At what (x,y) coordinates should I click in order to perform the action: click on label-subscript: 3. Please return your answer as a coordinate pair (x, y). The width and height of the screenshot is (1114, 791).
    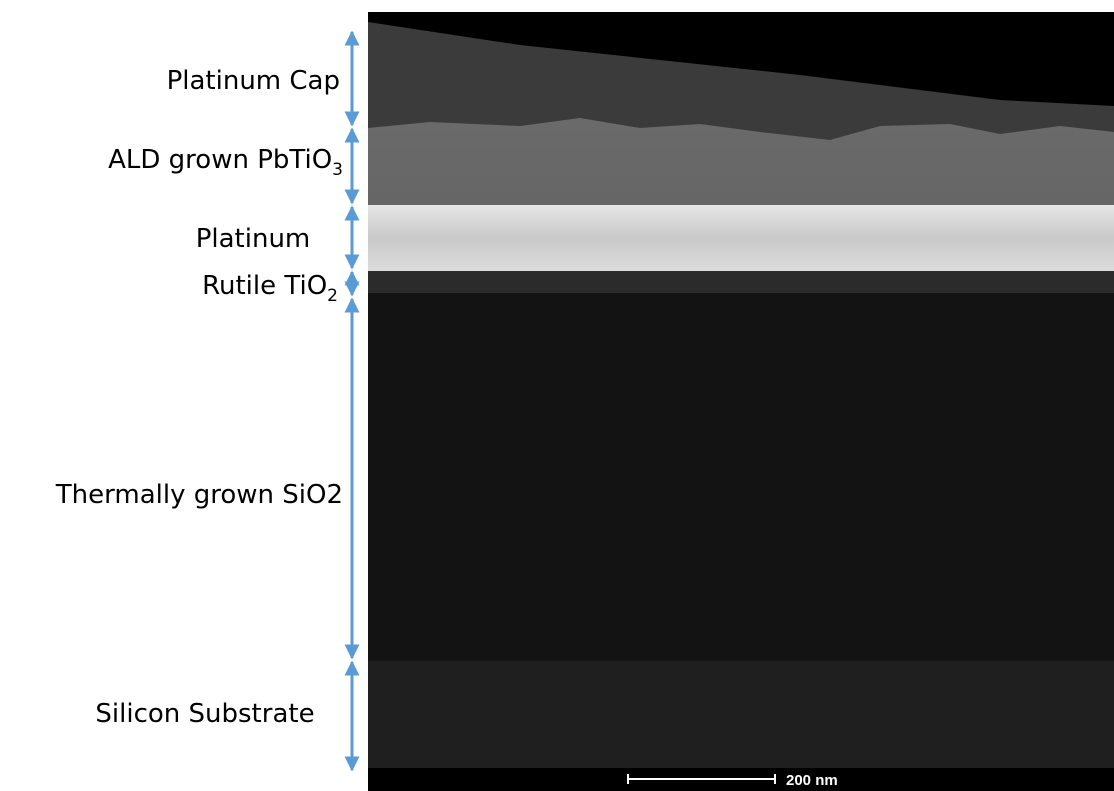
    Looking at the image, I should click on (337, 170).